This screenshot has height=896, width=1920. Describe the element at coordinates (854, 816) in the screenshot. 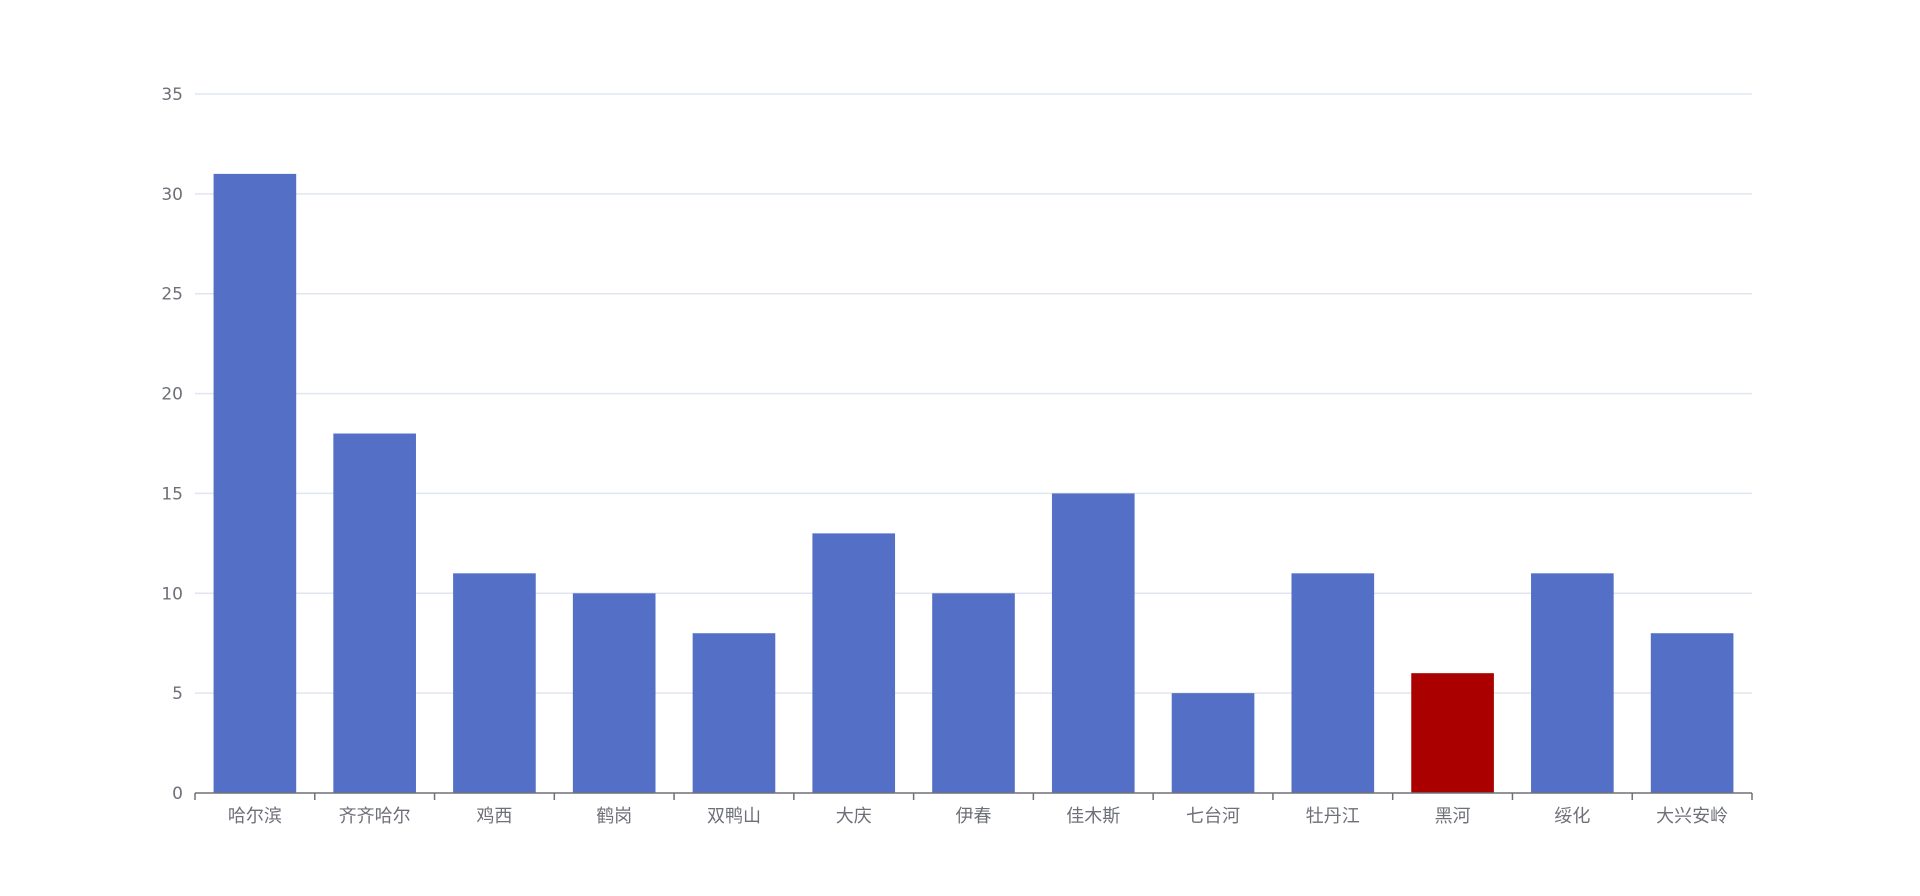

I see `x-tick-label: 大庆` at that location.